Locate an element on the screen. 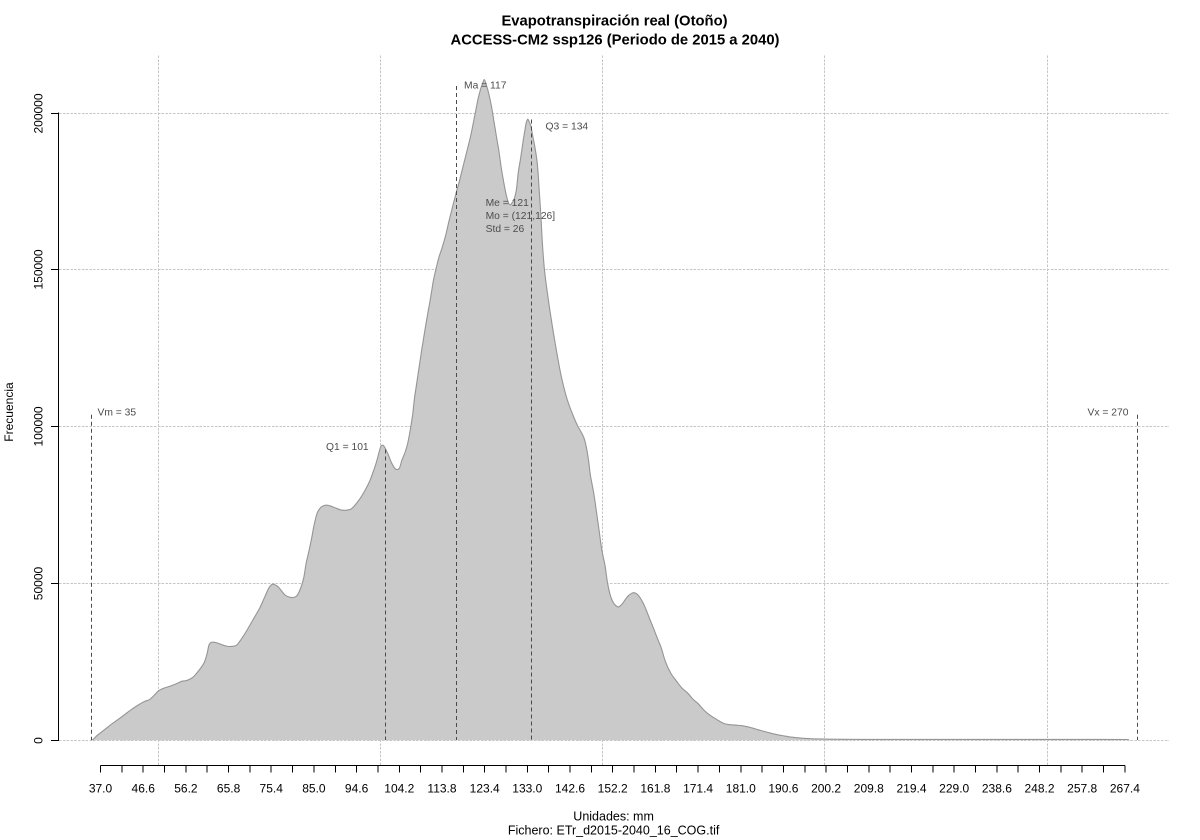 Image resolution: width=1200 pixels, height=840 pixels. svg-text: 50000 is located at coordinates (39, 583).